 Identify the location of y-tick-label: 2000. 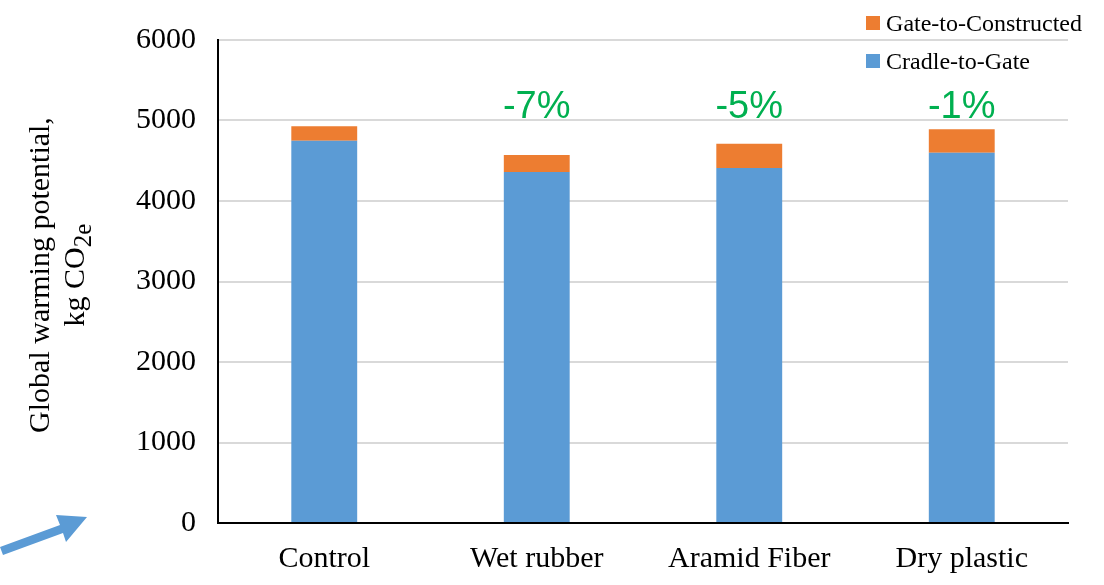
(166, 359).